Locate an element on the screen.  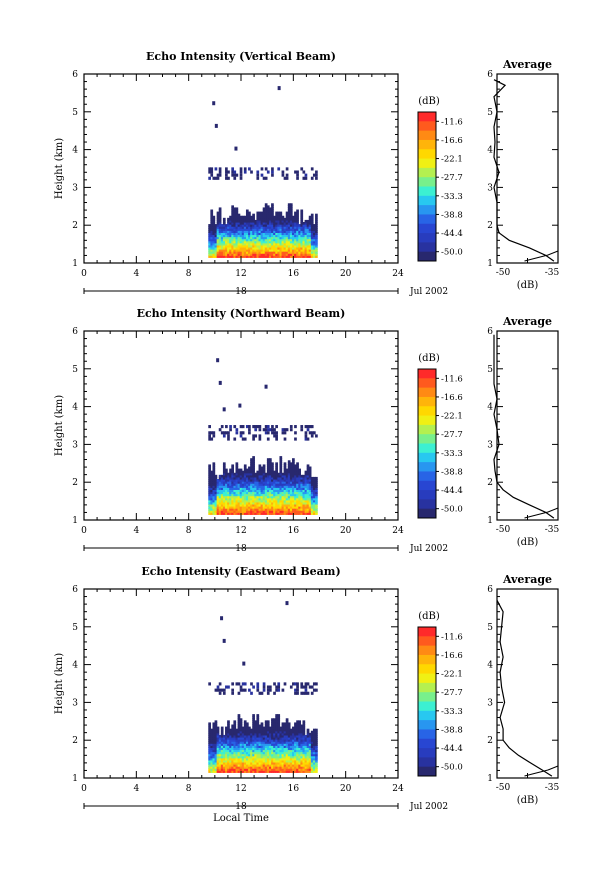
x-tick-label: 8 is located at coordinates (189, 789).